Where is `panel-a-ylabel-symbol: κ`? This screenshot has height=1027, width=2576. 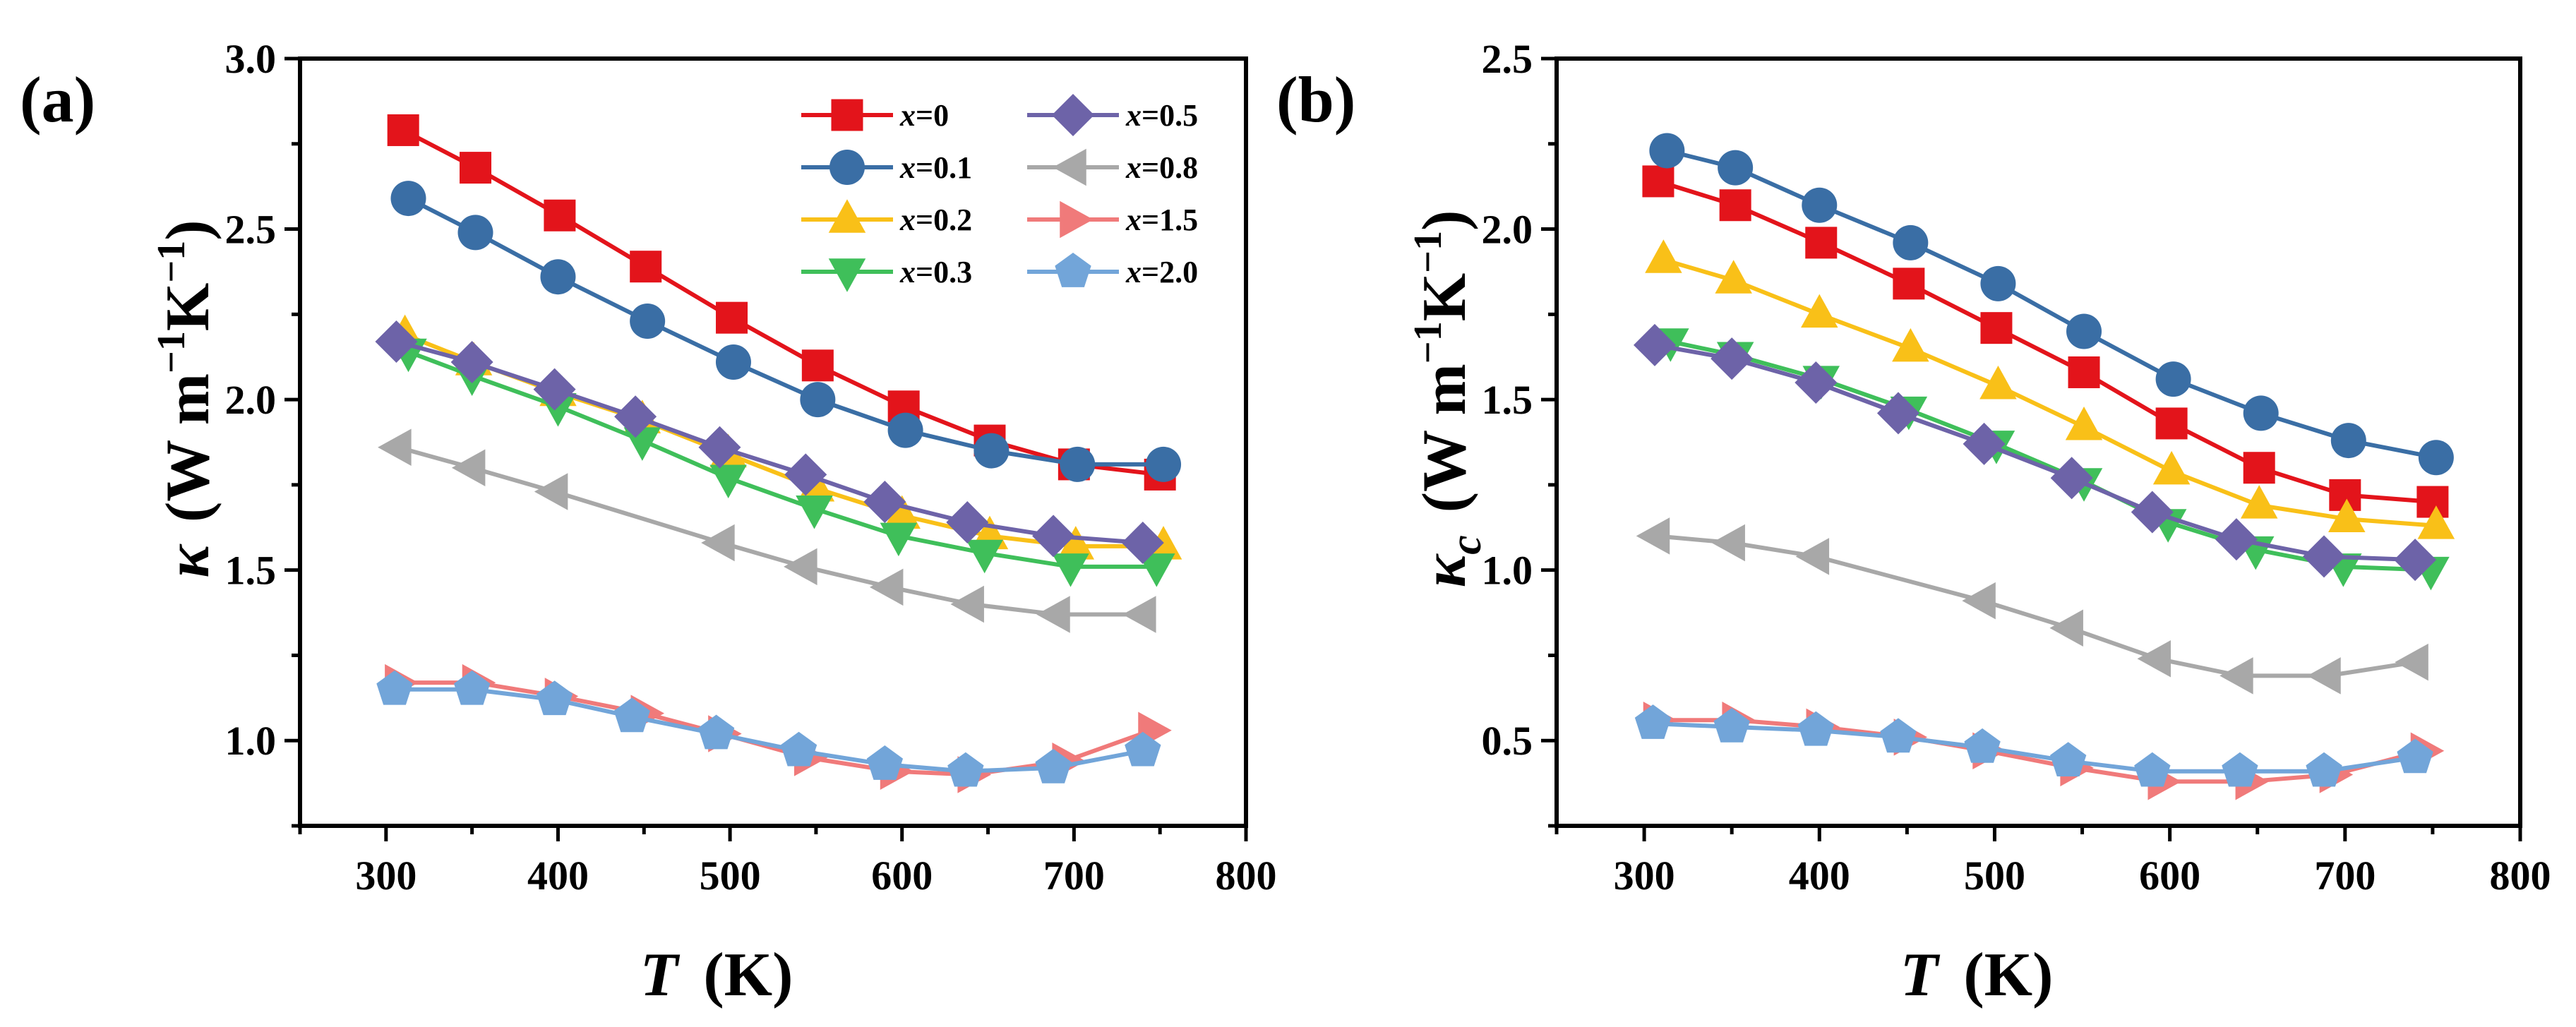 panel-a-ylabel-symbol: κ is located at coordinates (188, 561).